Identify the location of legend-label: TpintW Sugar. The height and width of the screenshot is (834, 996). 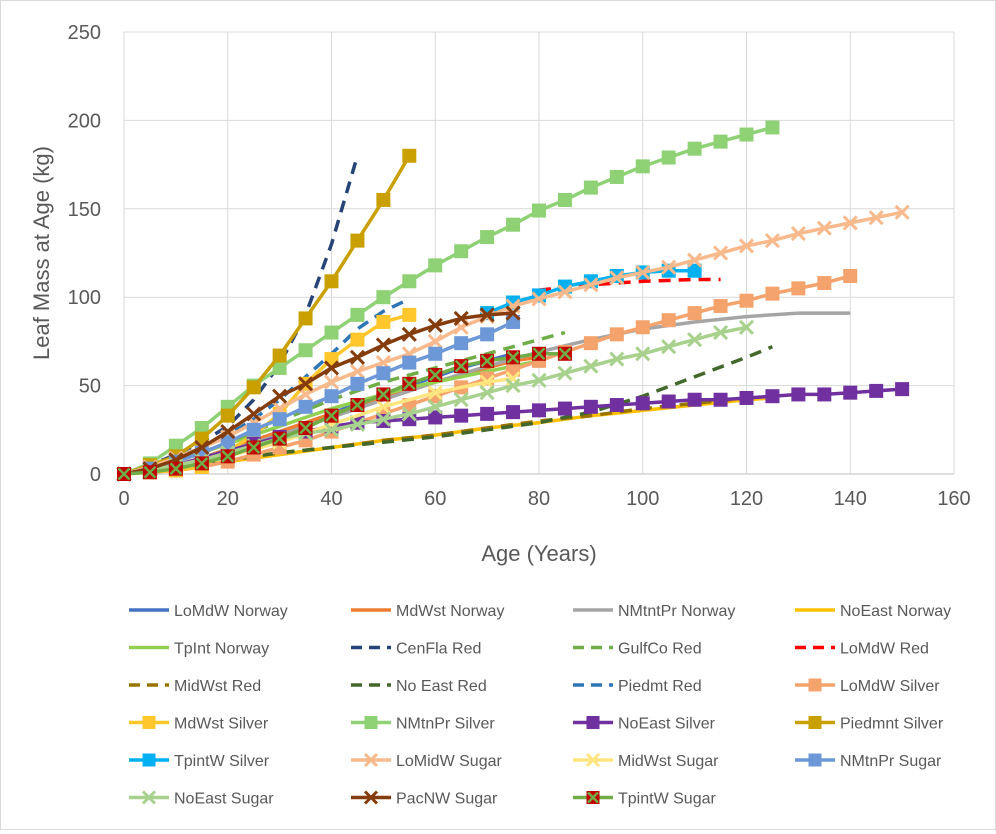
(667, 799).